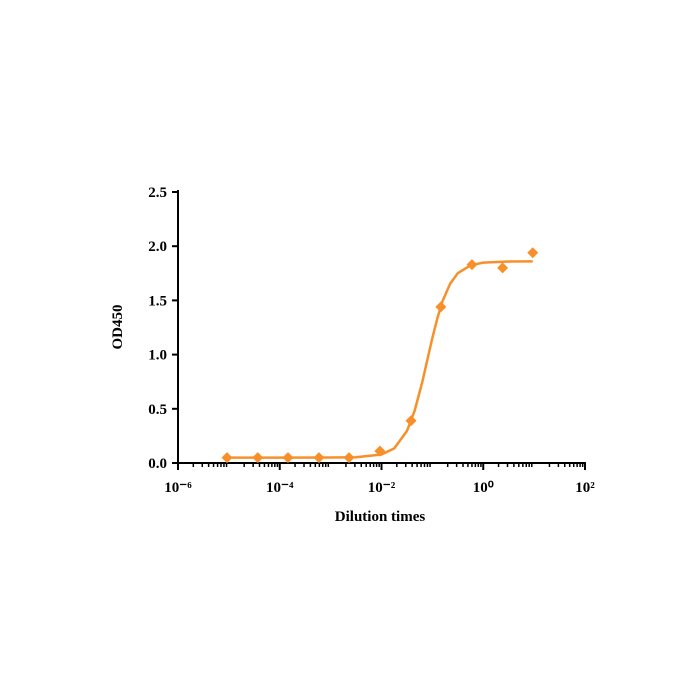 This screenshot has width=700, height=700. Describe the element at coordinates (157, 356) in the screenshot. I see `y-tick-label: 1.0` at that location.